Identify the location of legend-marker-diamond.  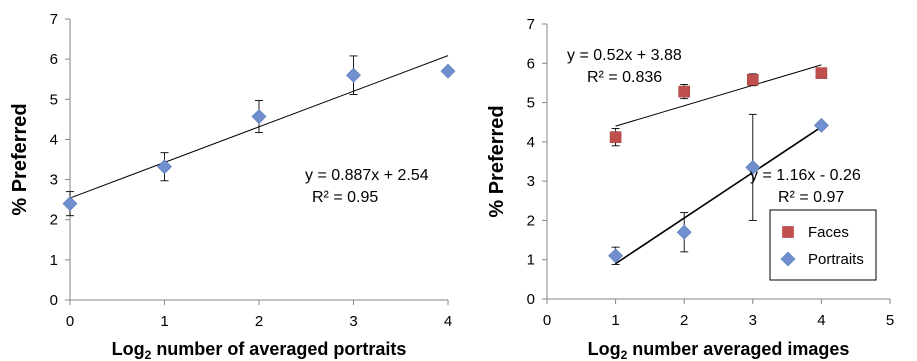
(788, 259).